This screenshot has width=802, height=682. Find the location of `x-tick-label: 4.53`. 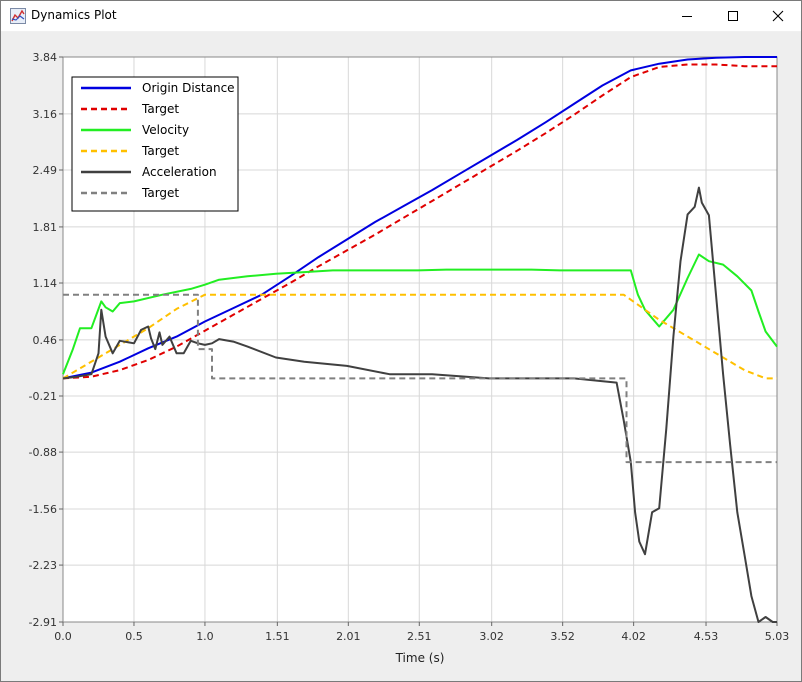

x-tick-label: 4.53 is located at coordinates (706, 636).